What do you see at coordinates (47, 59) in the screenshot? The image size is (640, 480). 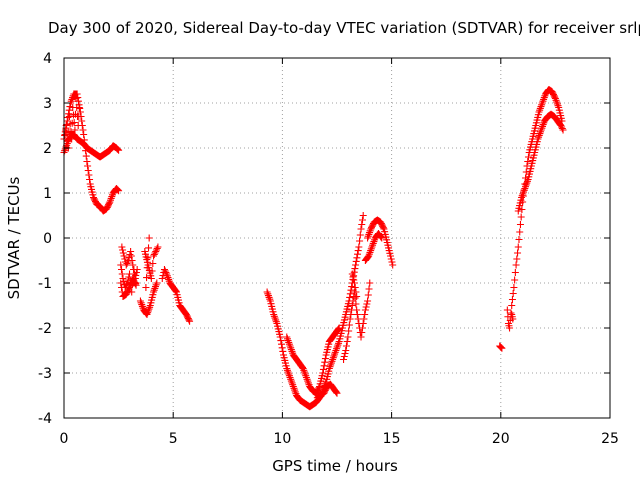 I see `y-tick-label: 4` at bounding box center [47, 59].